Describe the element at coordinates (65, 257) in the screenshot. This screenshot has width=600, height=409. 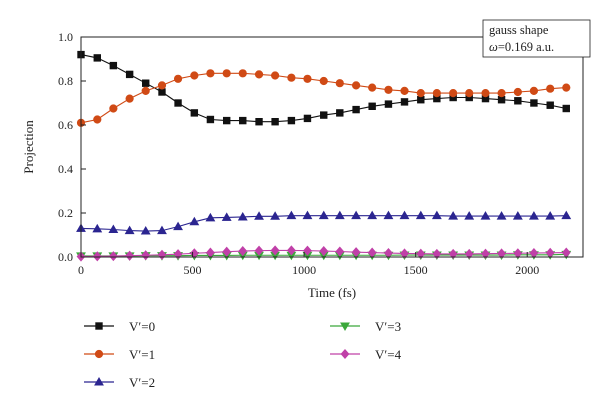
I see `y-tick-label: 0.0` at that location.